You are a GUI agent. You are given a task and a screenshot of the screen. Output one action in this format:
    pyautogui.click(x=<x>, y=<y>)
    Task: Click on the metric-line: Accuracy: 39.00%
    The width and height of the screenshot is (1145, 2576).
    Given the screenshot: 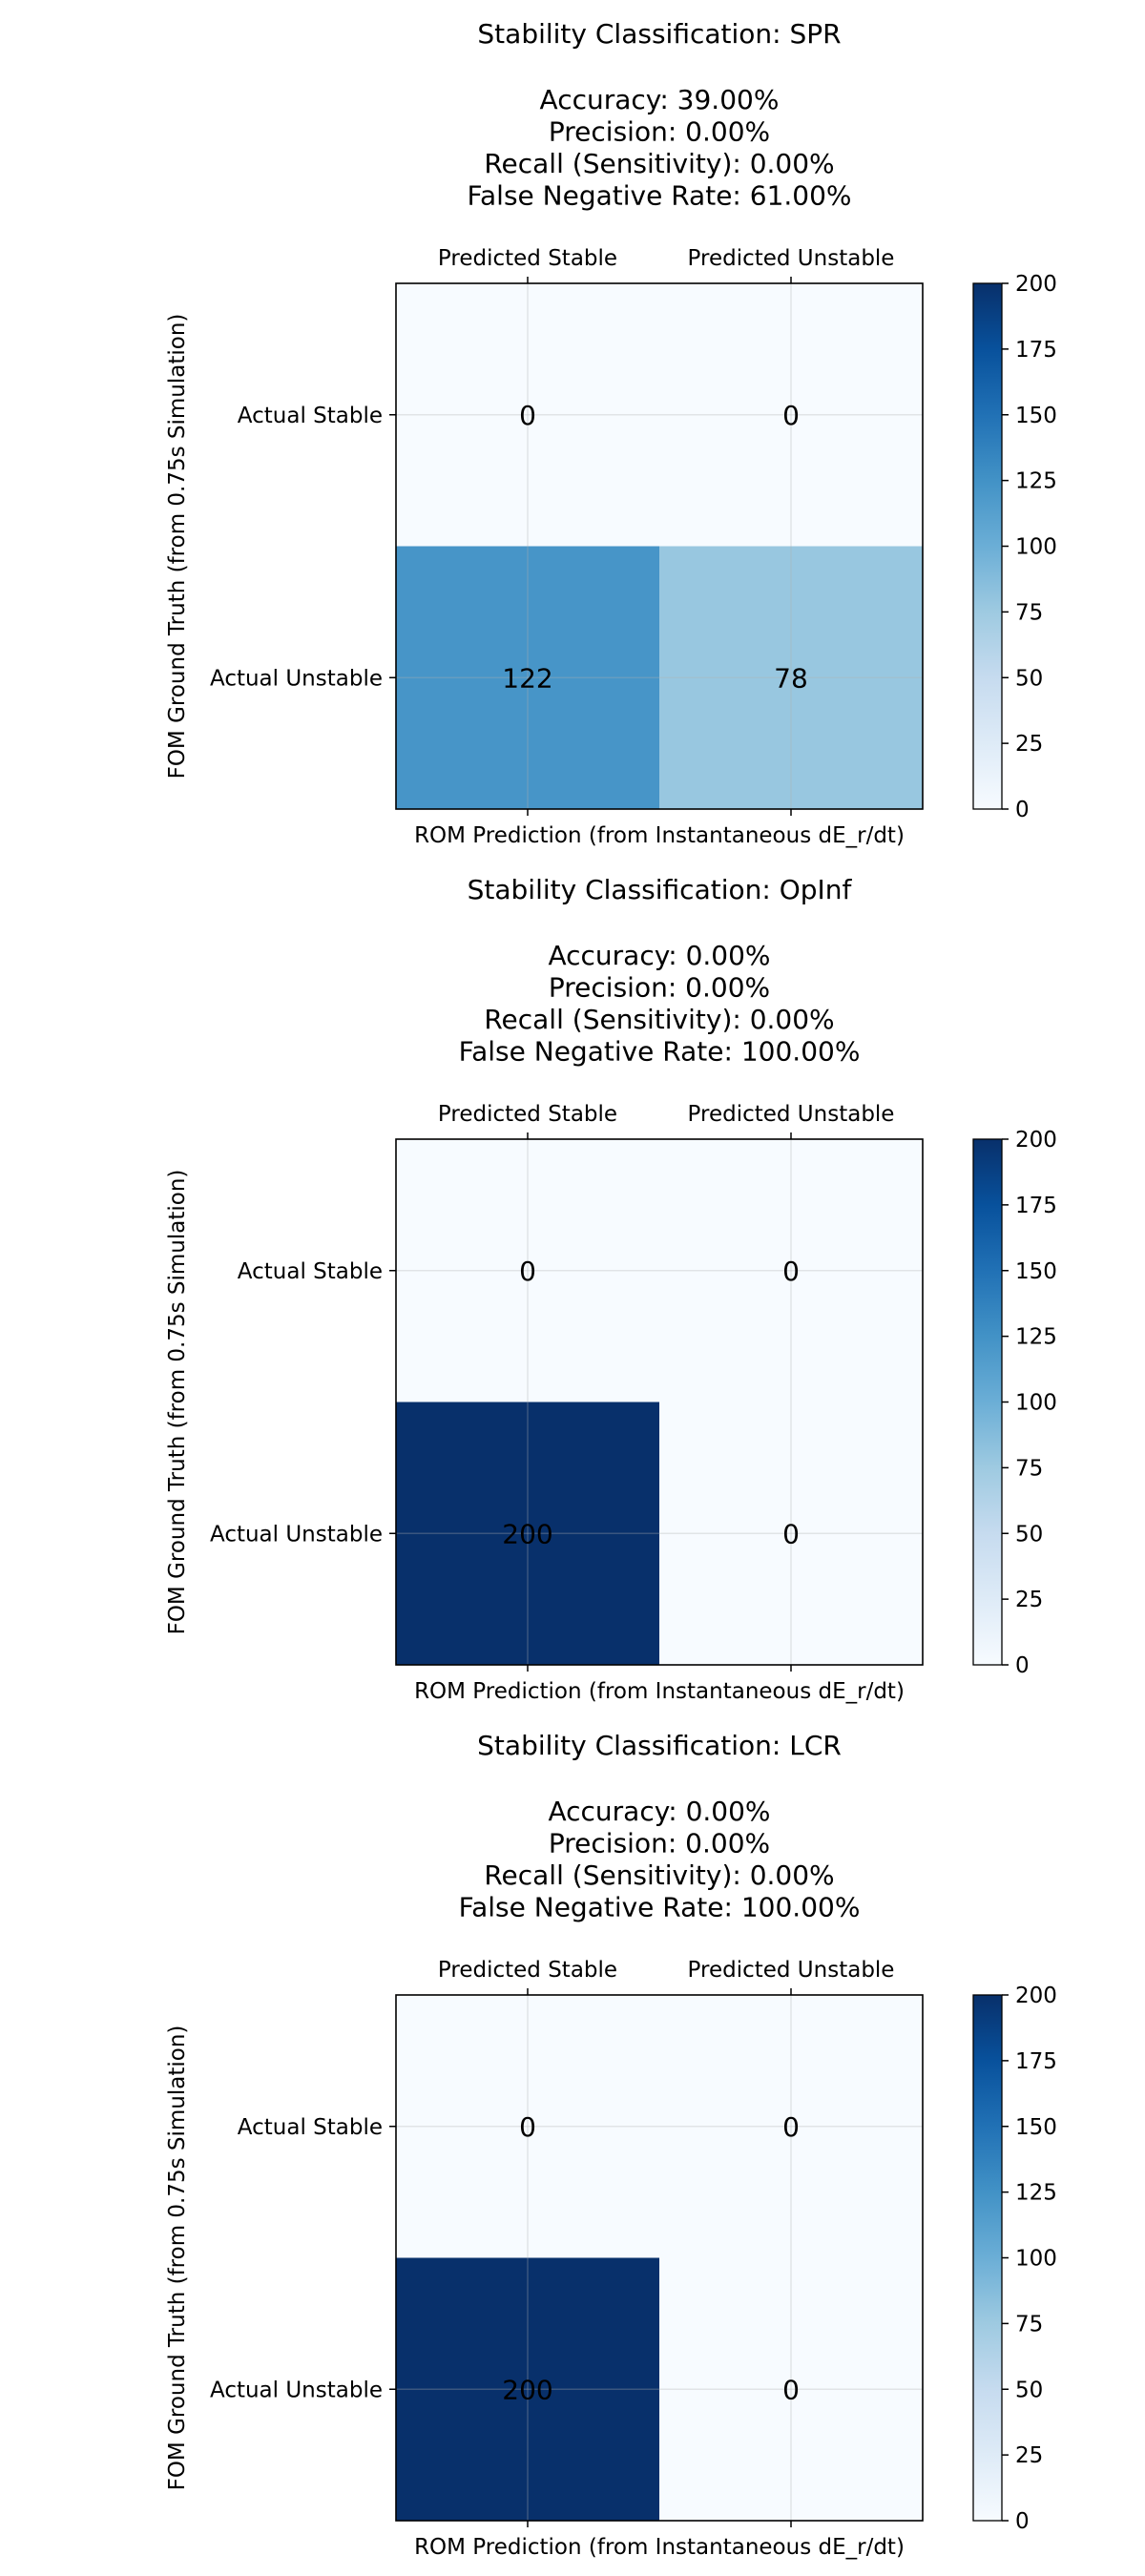 What is the action you would take?
    pyautogui.click(x=660, y=99)
    